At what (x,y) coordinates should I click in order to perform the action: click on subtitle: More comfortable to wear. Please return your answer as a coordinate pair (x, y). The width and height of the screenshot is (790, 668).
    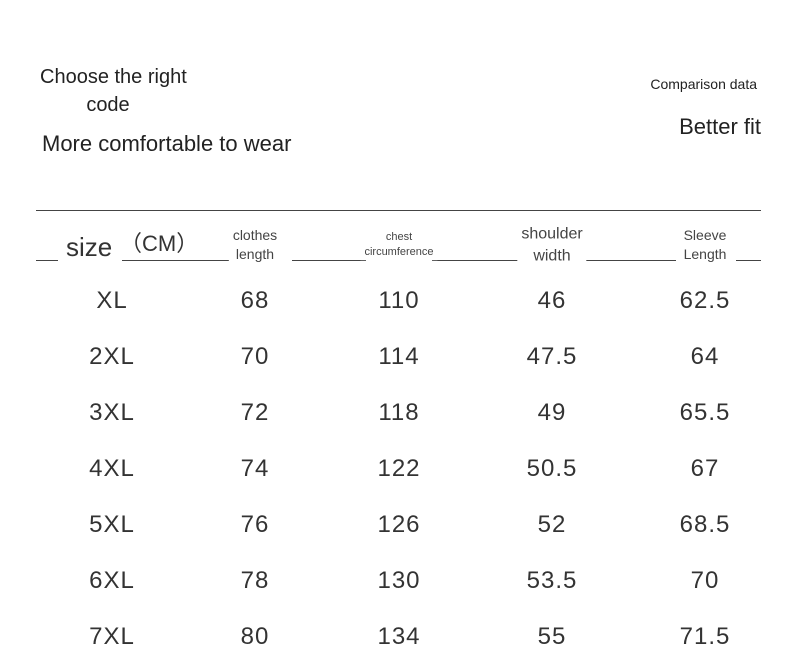
    Looking at the image, I should click on (167, 143).